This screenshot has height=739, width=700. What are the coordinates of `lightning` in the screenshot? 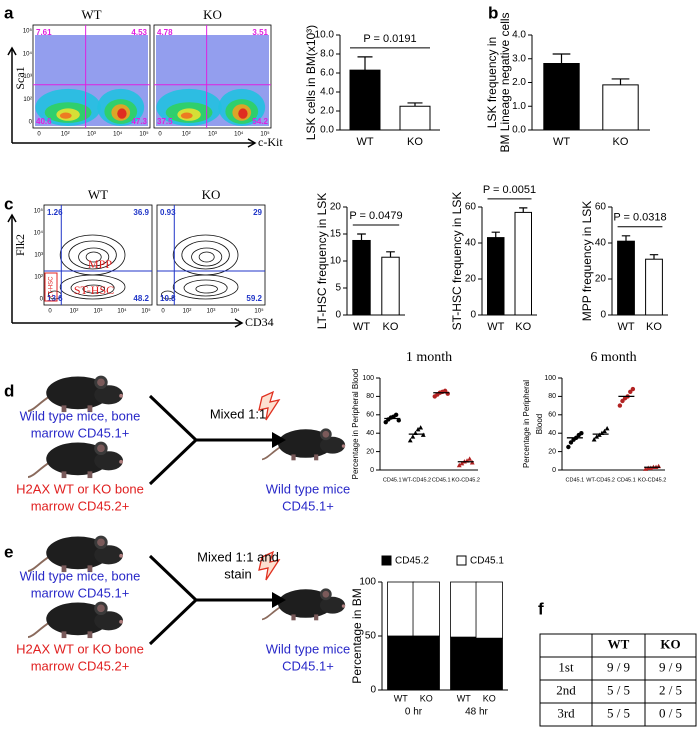 It's located at (269, 565).